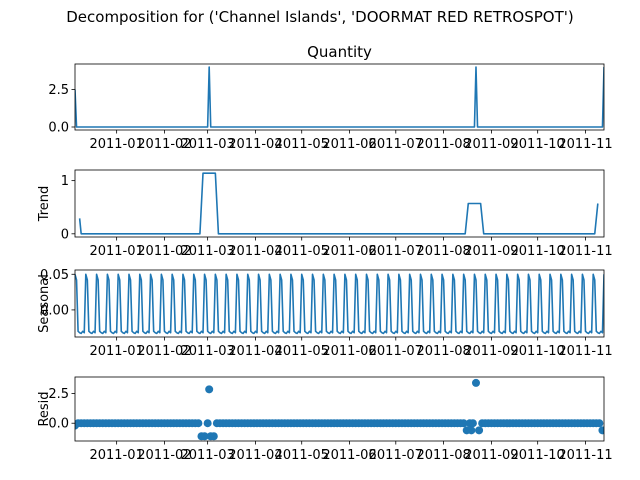  I want to click on resid-xtick-label: 2011-08, so click(443, 455).